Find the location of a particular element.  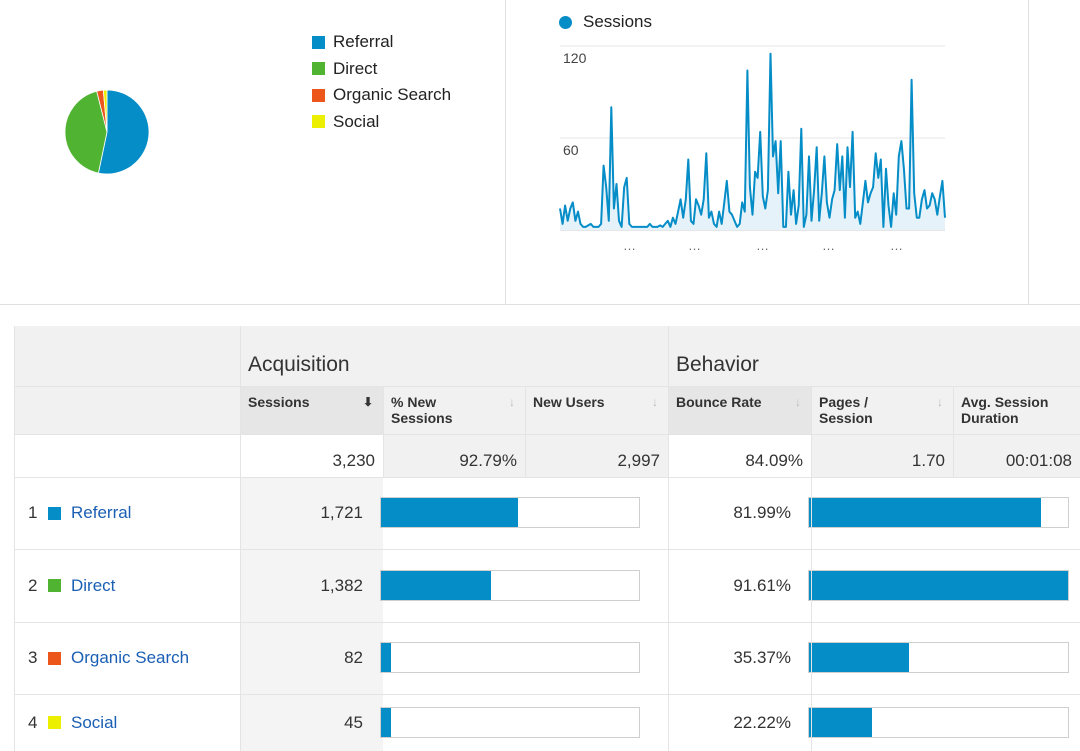

sessions-area is located at coordinates (752, 142).